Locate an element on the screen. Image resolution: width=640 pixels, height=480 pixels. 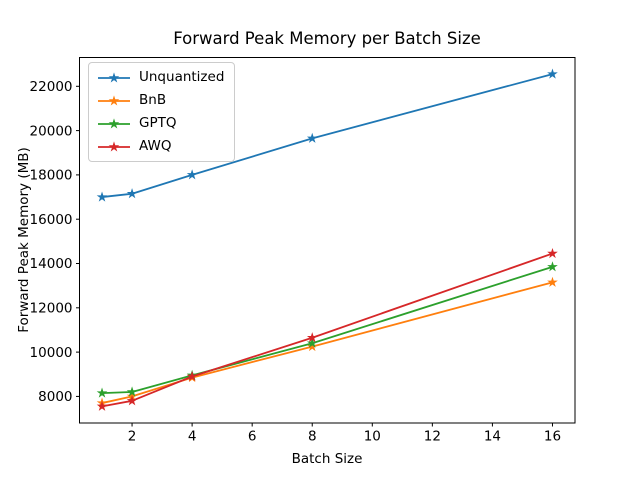
chart-title: Forward Peak Memory per Batch Size is located at coordinates (327, 38).